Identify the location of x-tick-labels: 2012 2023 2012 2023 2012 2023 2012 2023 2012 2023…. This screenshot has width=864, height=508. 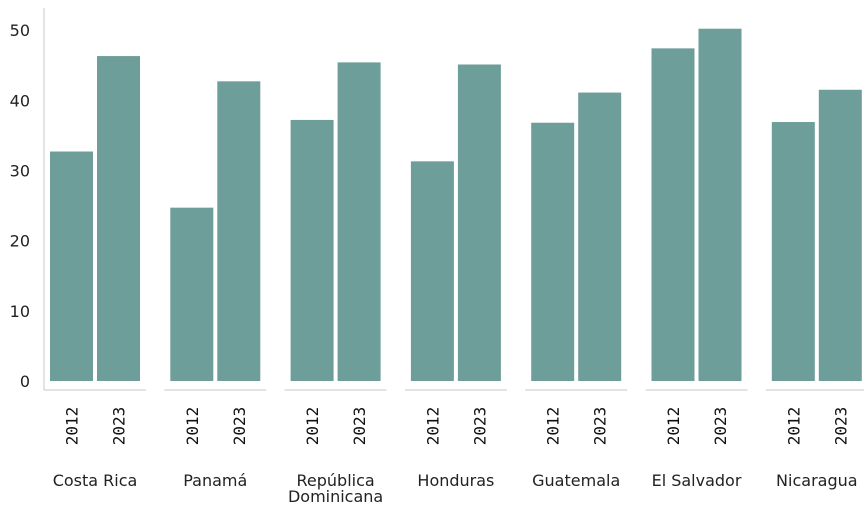
(457, 426).